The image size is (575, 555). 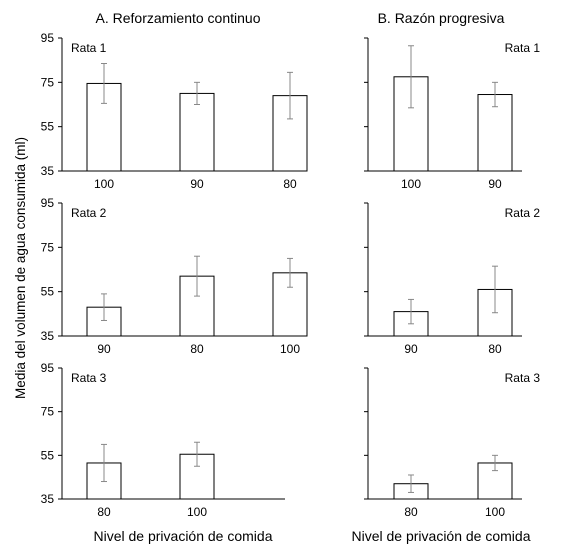 I want to click on y-axis-label: Media del volumen de agua consumida (ml), so click(x=20, y=268).